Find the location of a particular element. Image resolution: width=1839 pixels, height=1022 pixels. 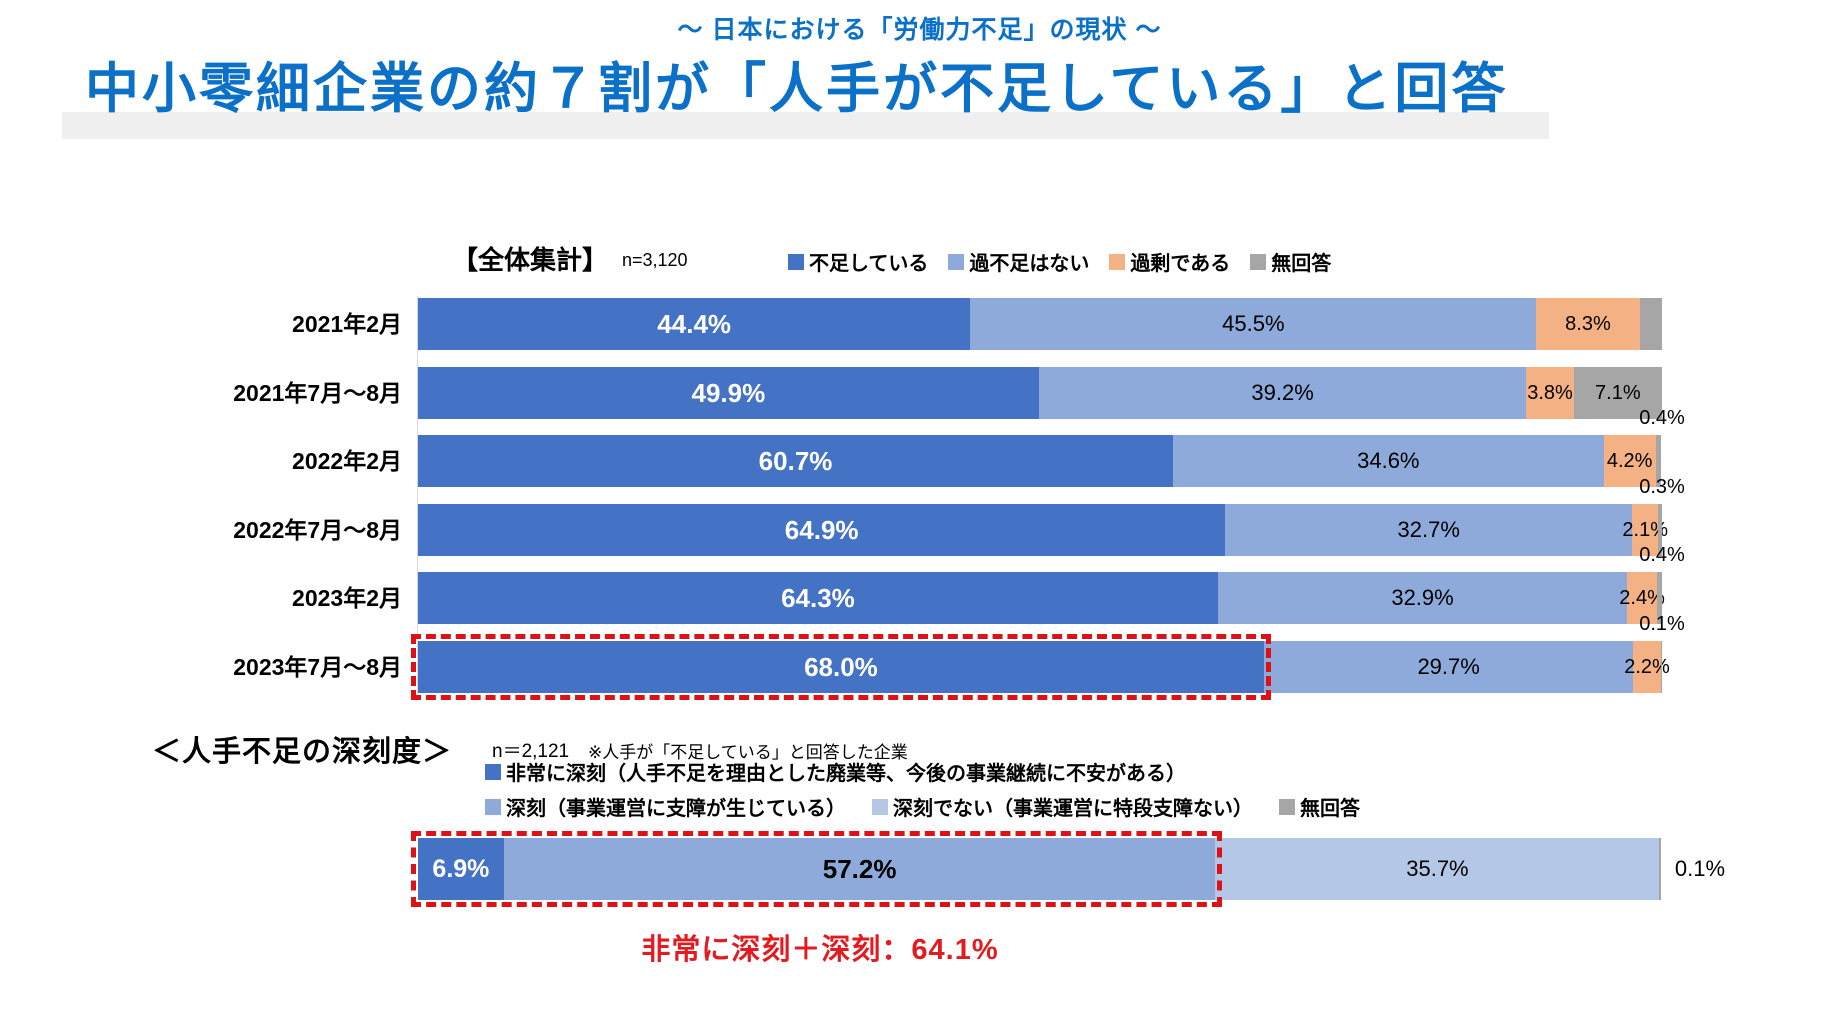

value-label: 2.4% is located at coordinates (1642, 597).